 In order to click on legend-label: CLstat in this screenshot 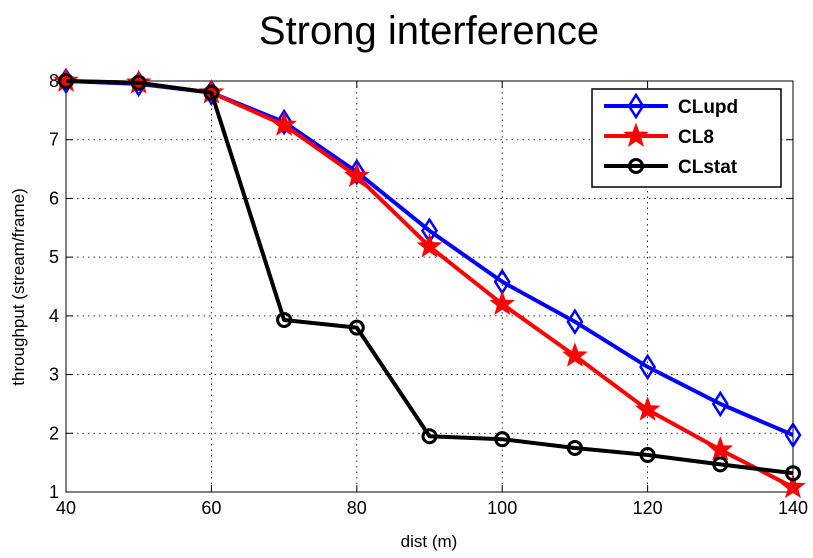, I will do `click(708, 167)`.